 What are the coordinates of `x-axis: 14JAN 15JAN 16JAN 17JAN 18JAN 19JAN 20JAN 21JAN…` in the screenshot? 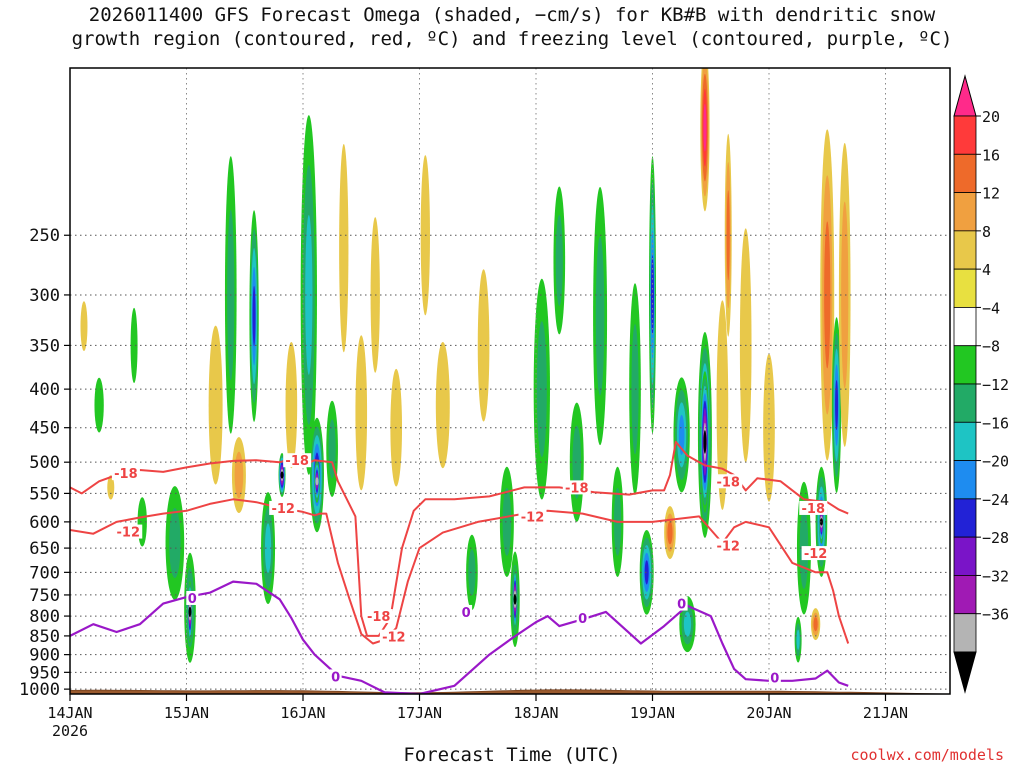 It's located at (477, 717).